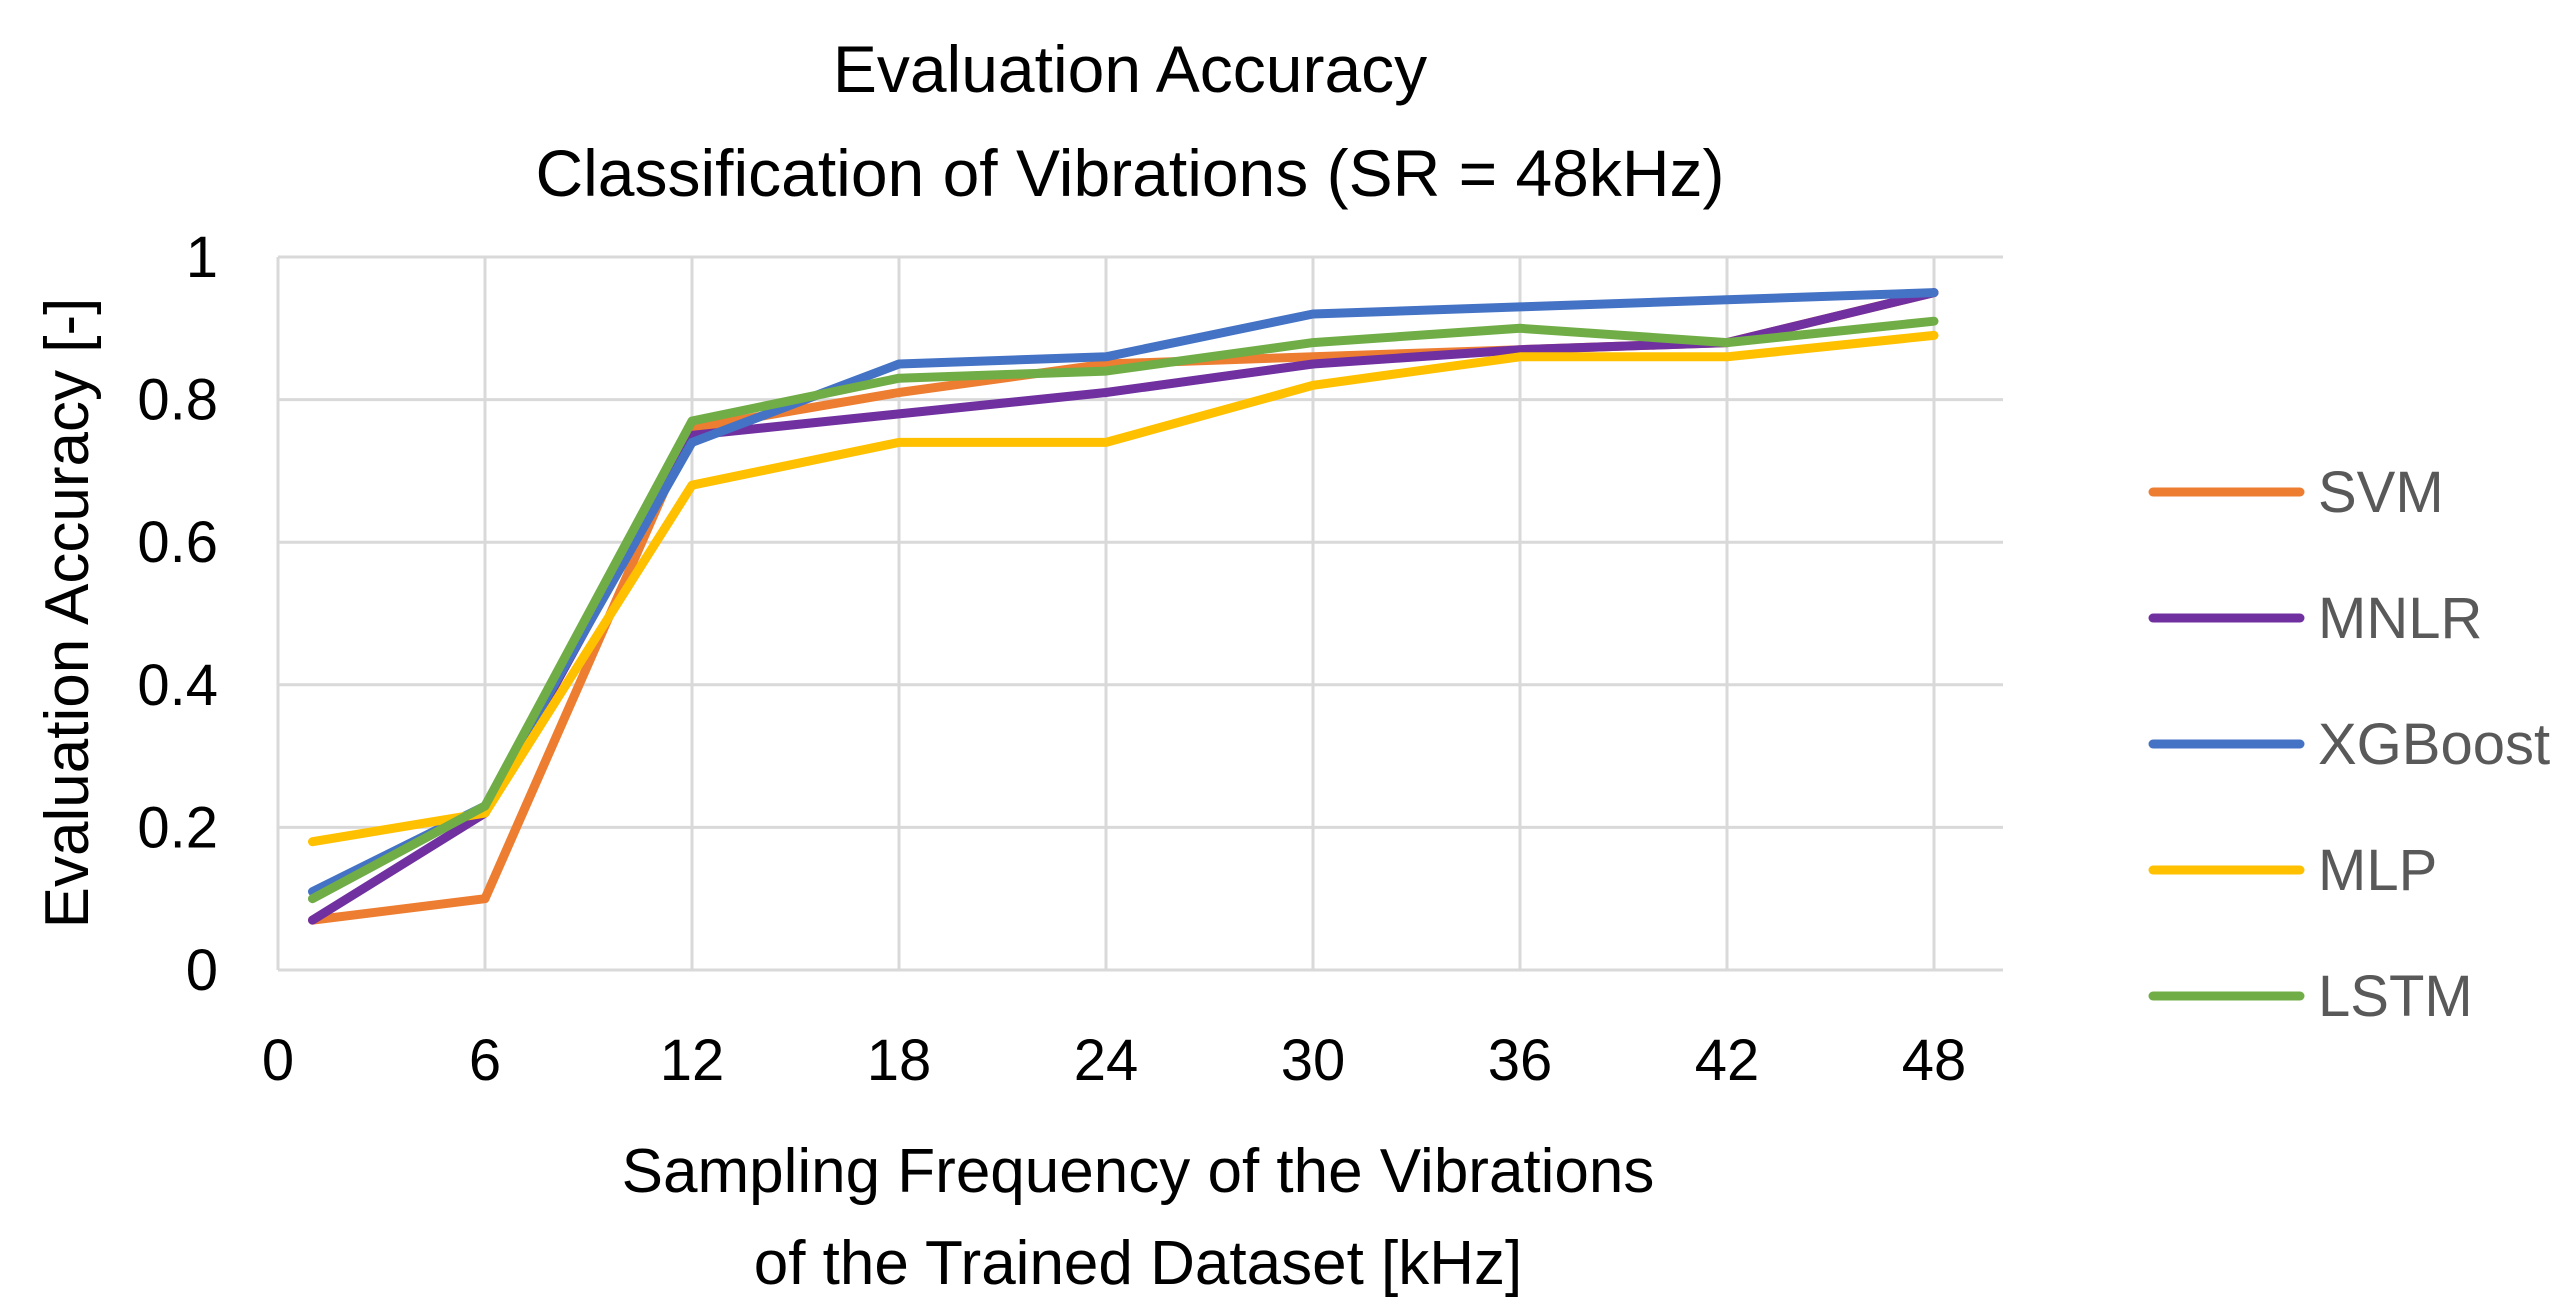 The width and height of the screenshot is (2574, 1315). Describe the element at coordinates (202, 257) in the screenshot. I see `y-tick-label: 1` at that location.